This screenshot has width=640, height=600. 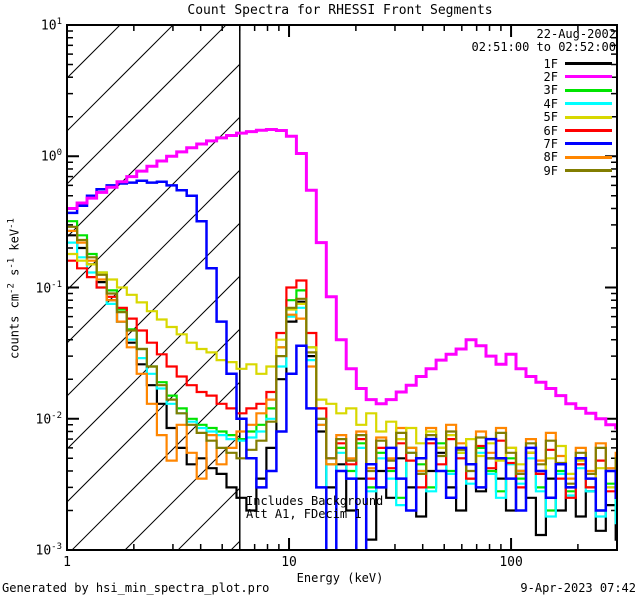 I want to click on y-tick-label: 10⁻¹, so click(x=49, y=287).